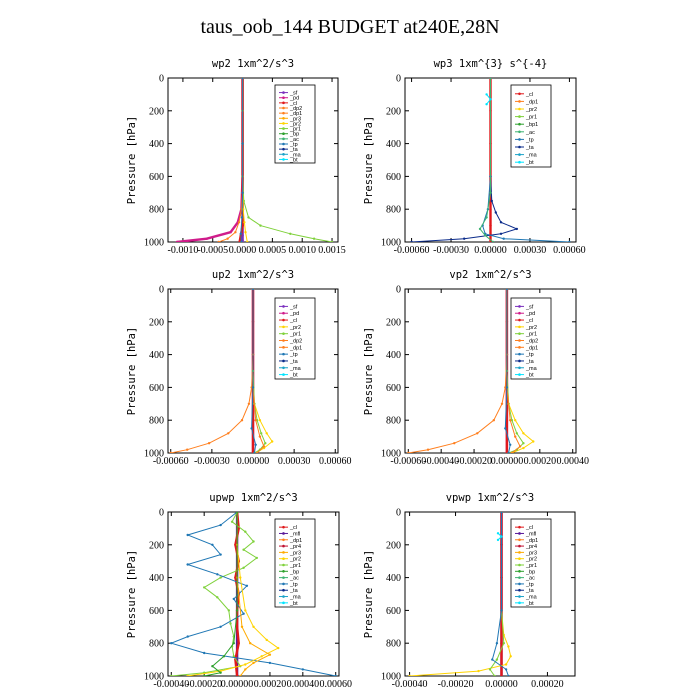  I want to click on legend-label: _pr2, so click(531, 560).